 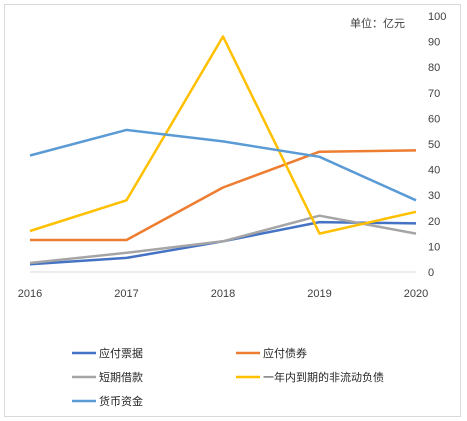 I want to click on y-tick-label: 50, so click(x=434, y=145).